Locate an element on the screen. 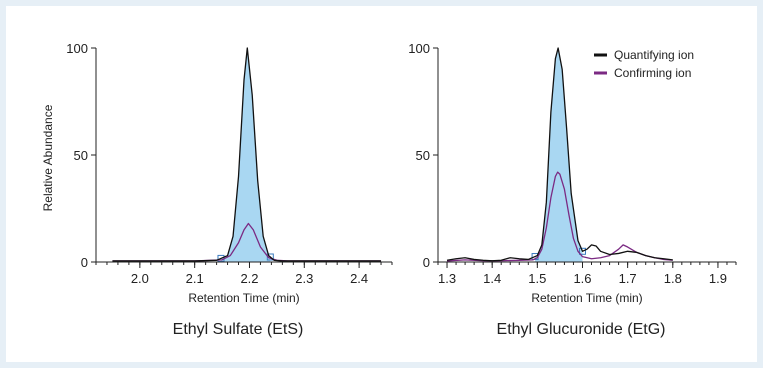 The image size is (763, 368). x-tick-label: 1.7 is located at coordinates (628, 278).